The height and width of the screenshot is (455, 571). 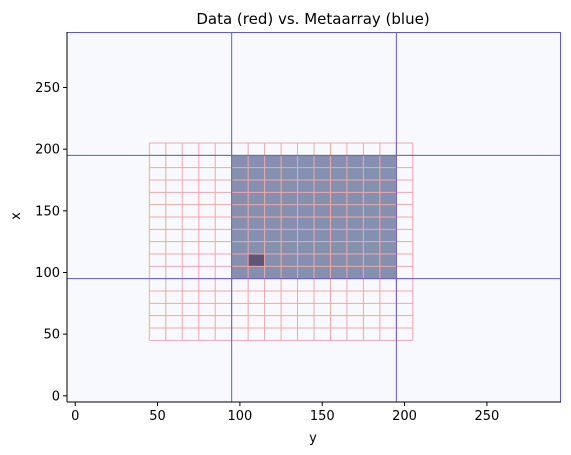 What do you see at coordinates (47, 150) in the screenshot?
I see `y-tick-label: 200` at bounding box center [47, 150].